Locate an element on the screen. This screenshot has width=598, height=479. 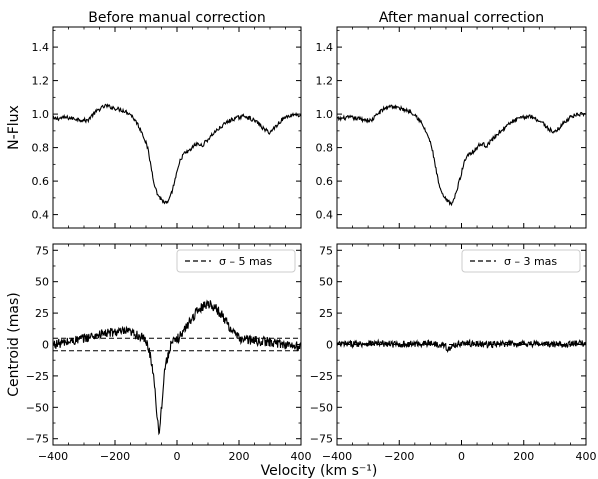
panel-title: After manual correction is located at coordinates (461, 18).